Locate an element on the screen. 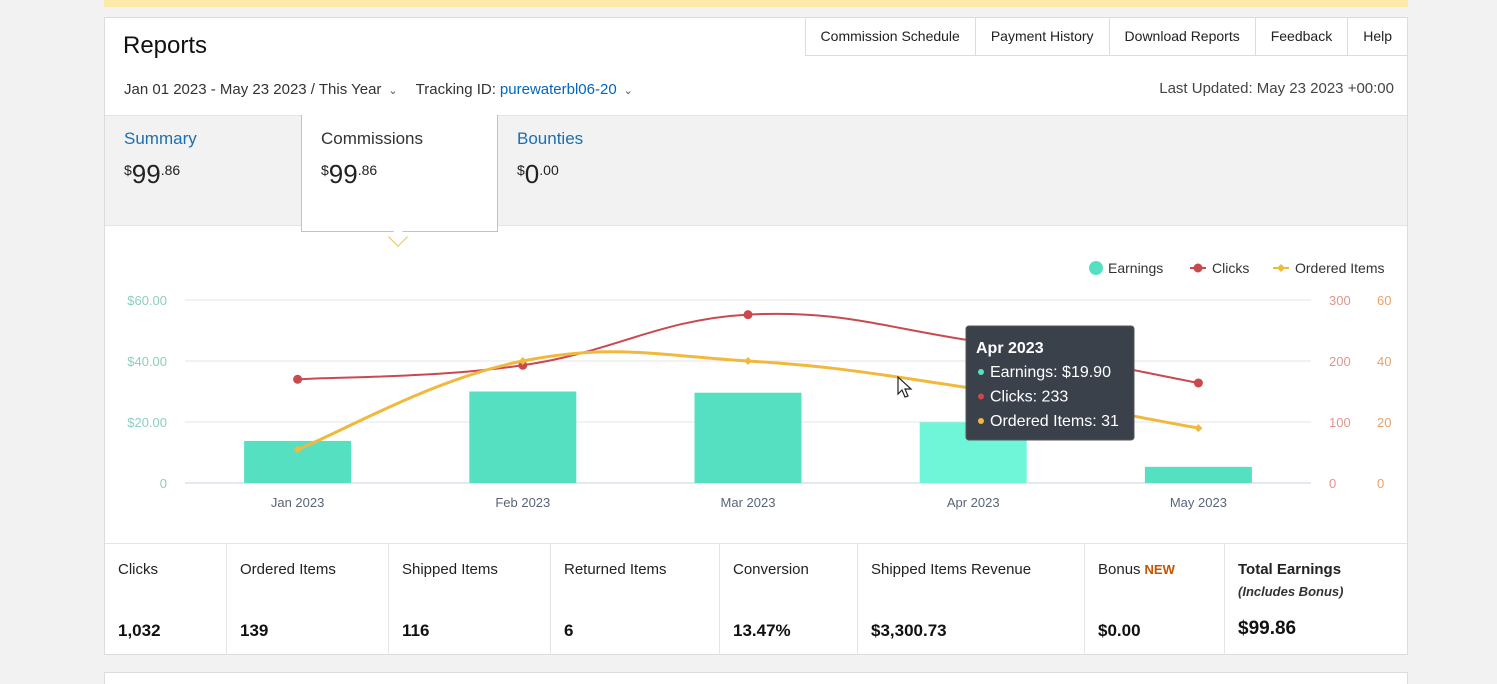 The width and height of the screenshot is (1497, 684). tooltip-line: Clicks: 233 is located at coordinates (1029, 397).